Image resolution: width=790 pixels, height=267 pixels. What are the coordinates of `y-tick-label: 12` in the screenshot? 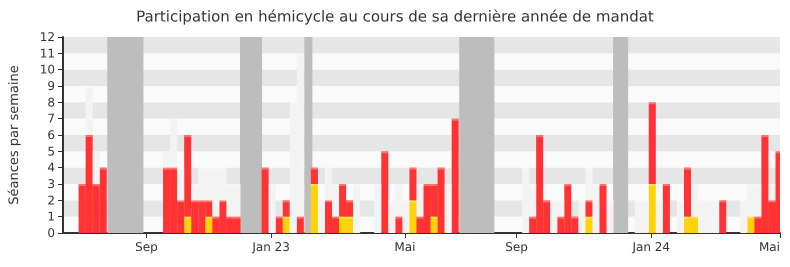 It's located at (47, 37).